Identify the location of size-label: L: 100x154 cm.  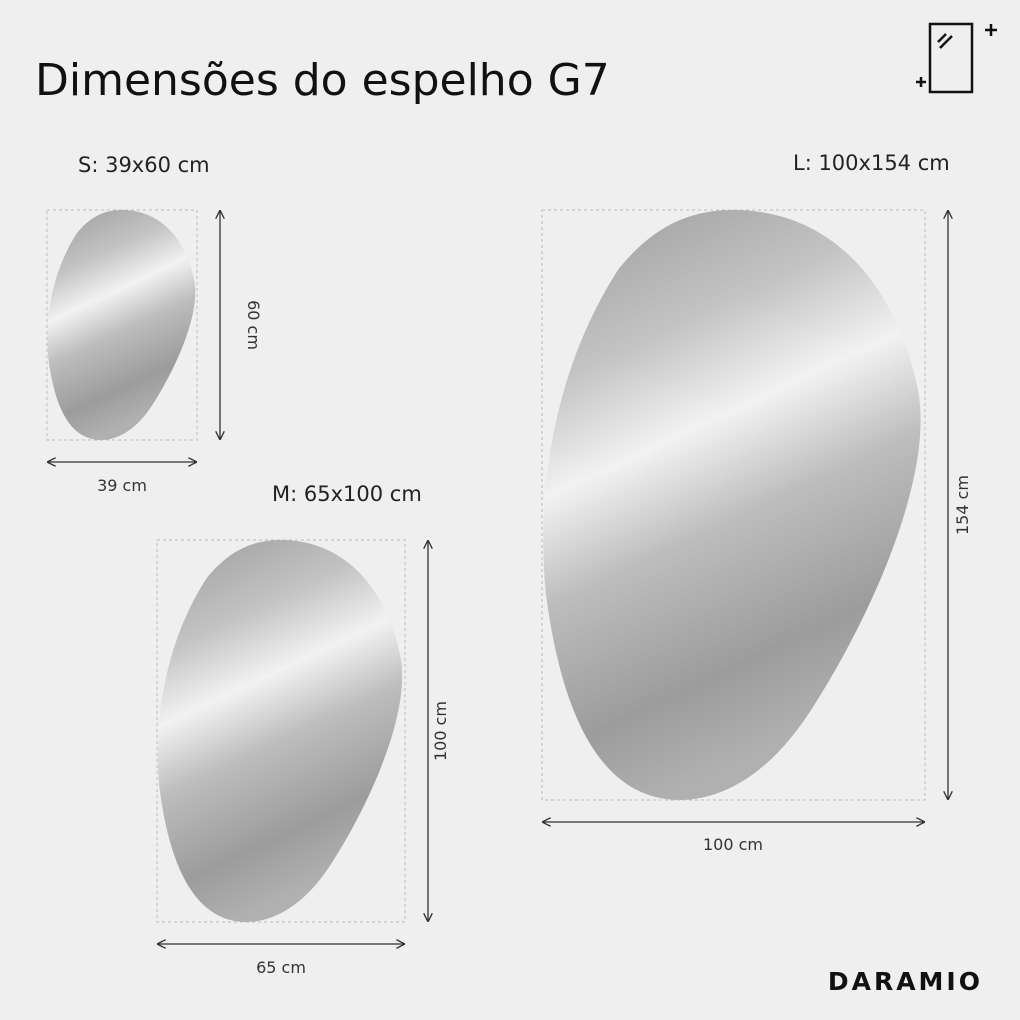
(871, 163).